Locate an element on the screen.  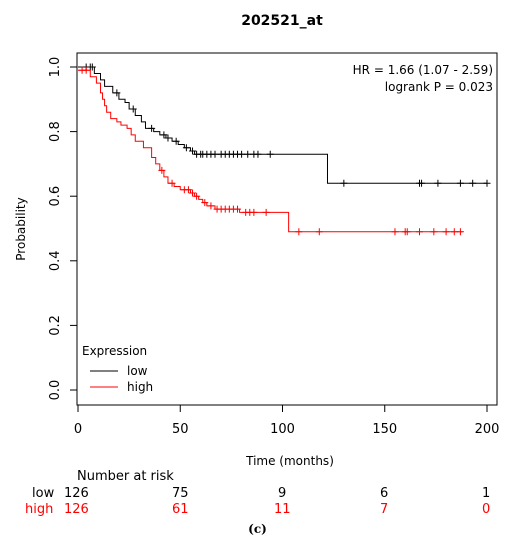
risk-row-label: high is located at coordinates (39, 509).